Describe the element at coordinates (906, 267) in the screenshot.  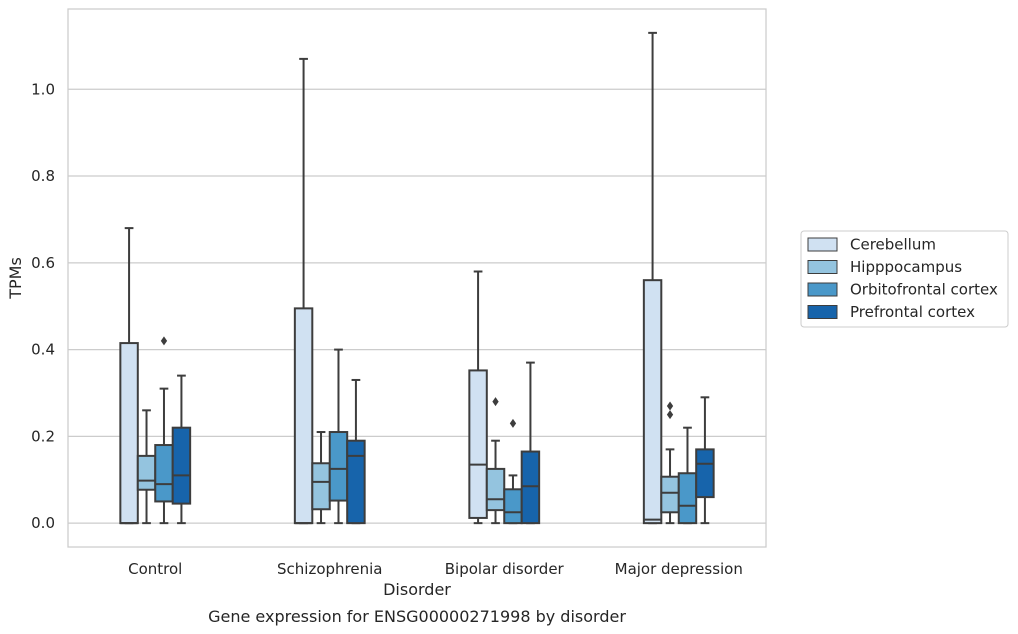
I see `legend-label: Hipppocampus` at that location.